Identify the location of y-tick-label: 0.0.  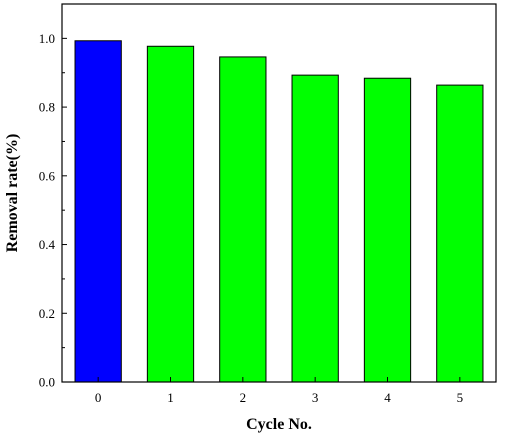
(47, 382).